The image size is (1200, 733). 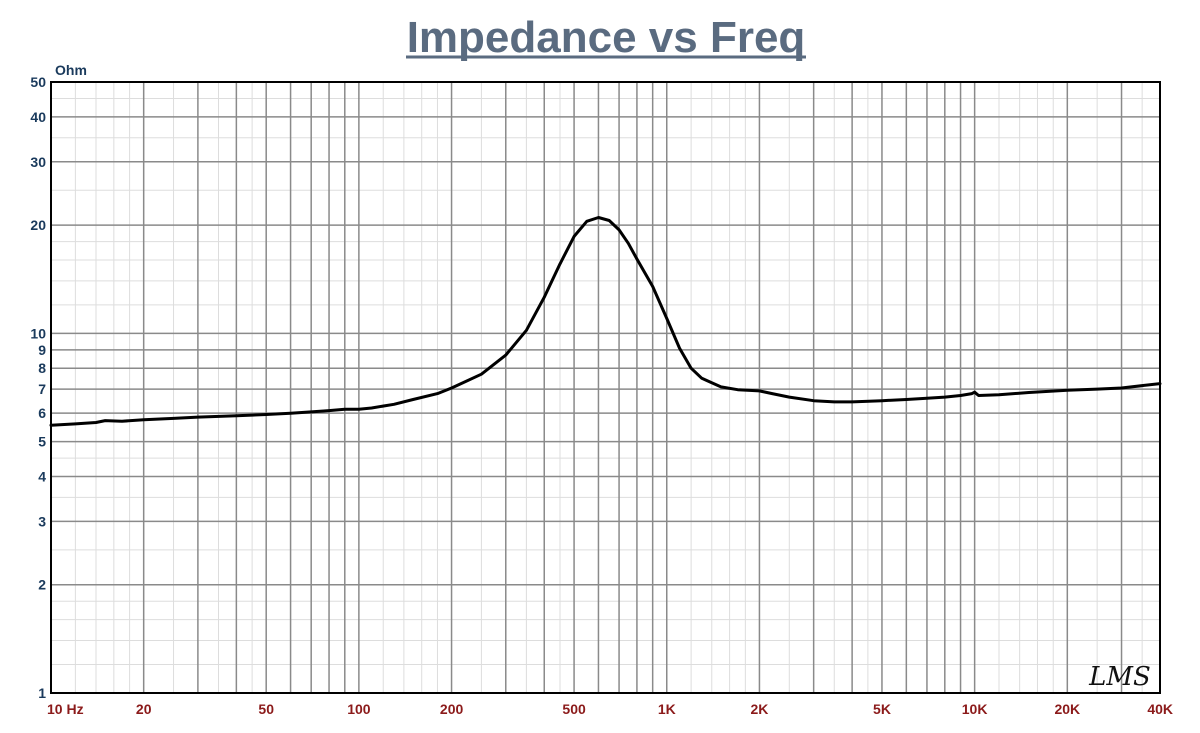 What do you see at coordinates (1160, 709) in the screenshot?
I see `x-tick-label: 40K` at bounding box center [1160, 709].